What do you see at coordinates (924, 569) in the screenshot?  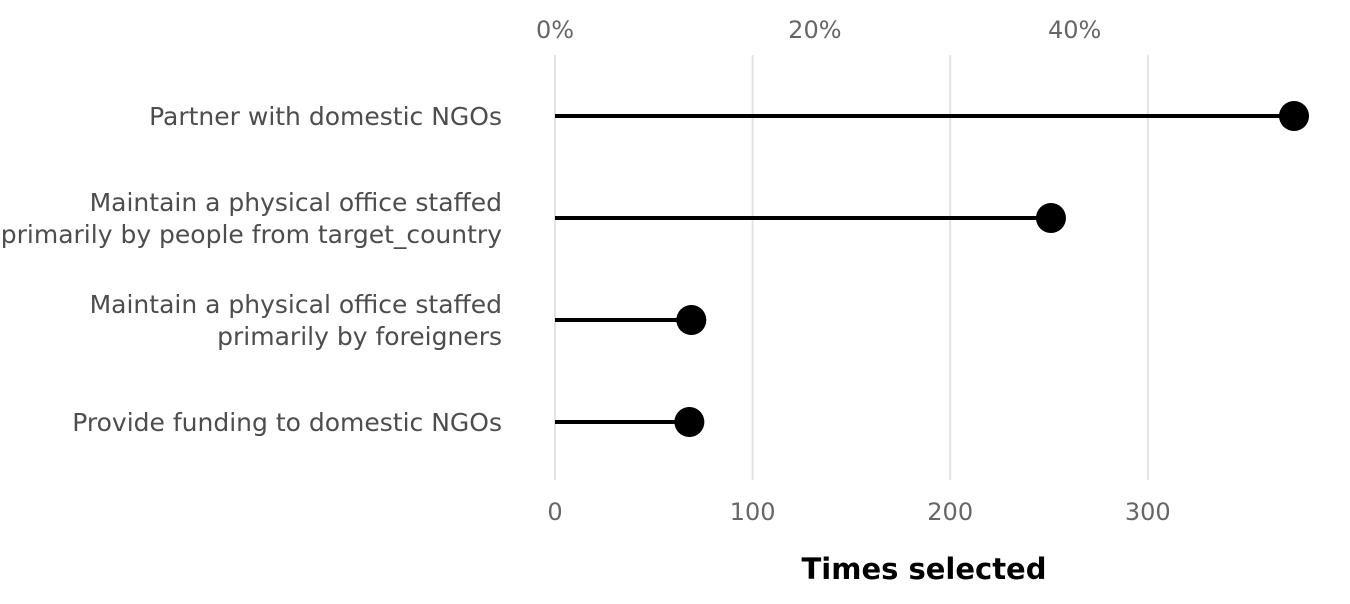 I see `x-axis-title: Times selected` at bounding box center [924, 569].